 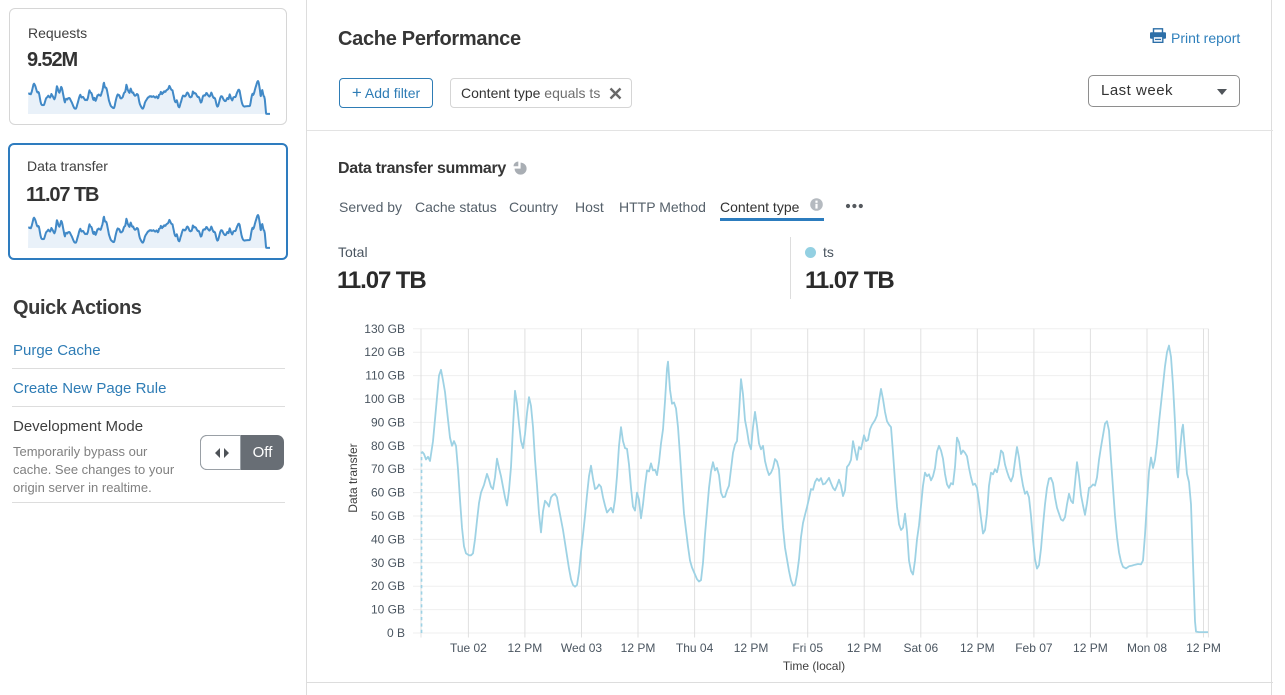 What do you see at coordinates (384, 352) in the screenshot?
I see `svg-text: 120 GB` at bounding box center [384, 352].